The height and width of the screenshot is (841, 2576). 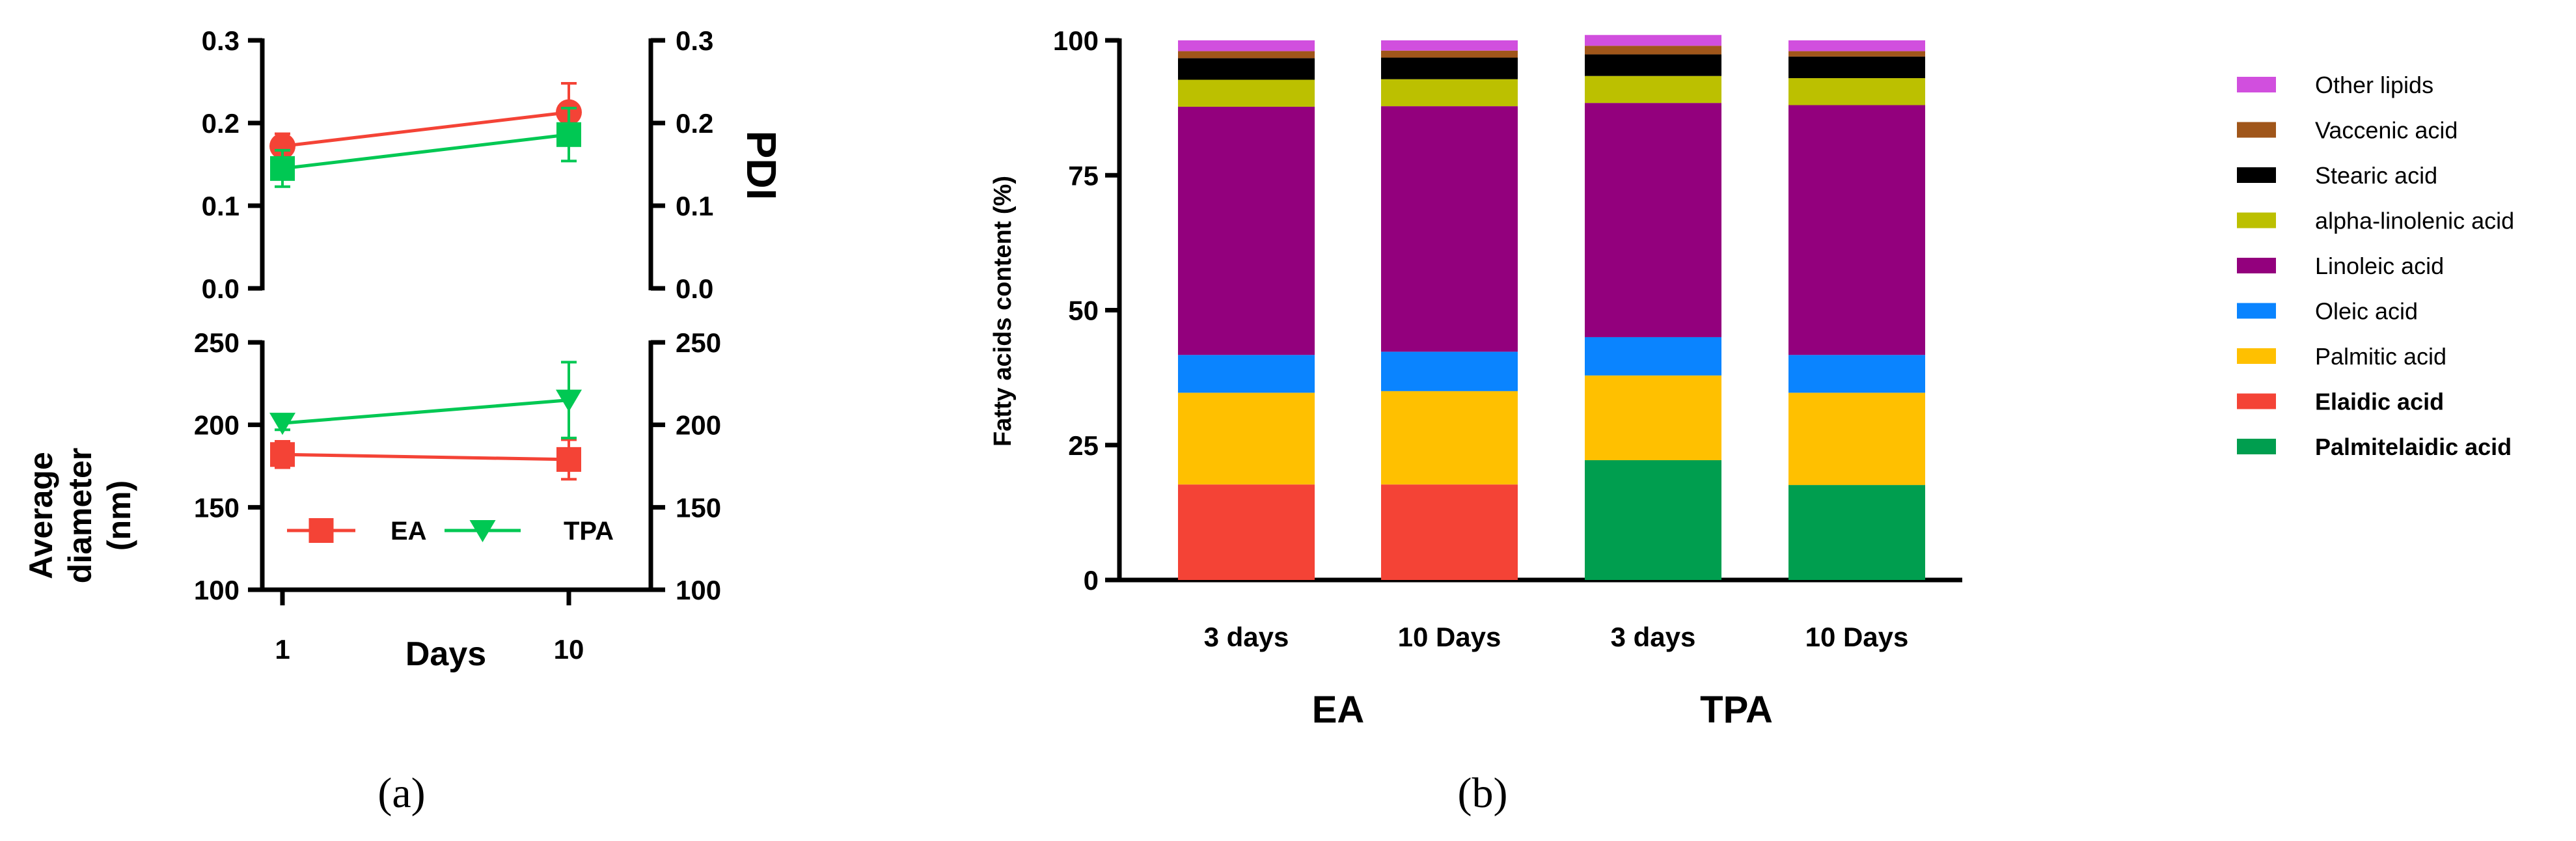 What do you see at coordinates (2257, 175) in the screenshot?
I see `legend-swatch-stearic-acid` at bounding box center [2257, 175].